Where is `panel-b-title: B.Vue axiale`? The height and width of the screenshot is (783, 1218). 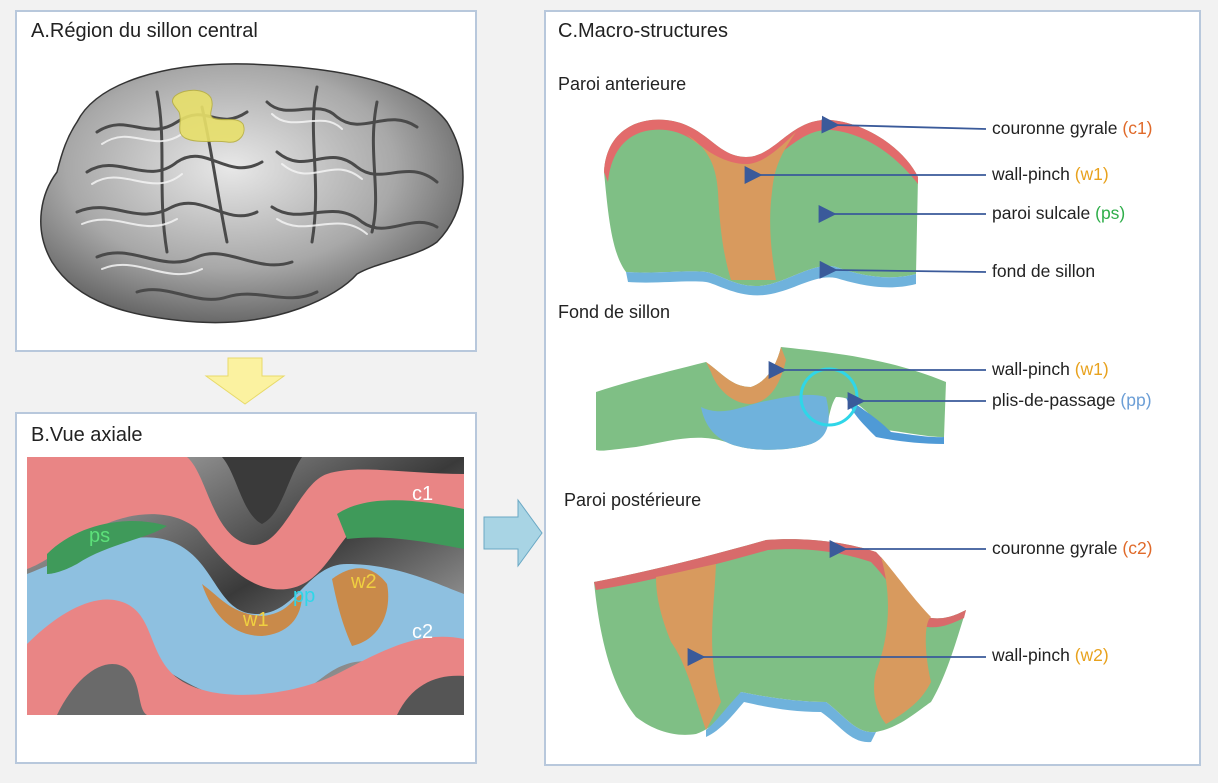
panel-b-title: B.Vue axiale is located at coordinates (87, 435).